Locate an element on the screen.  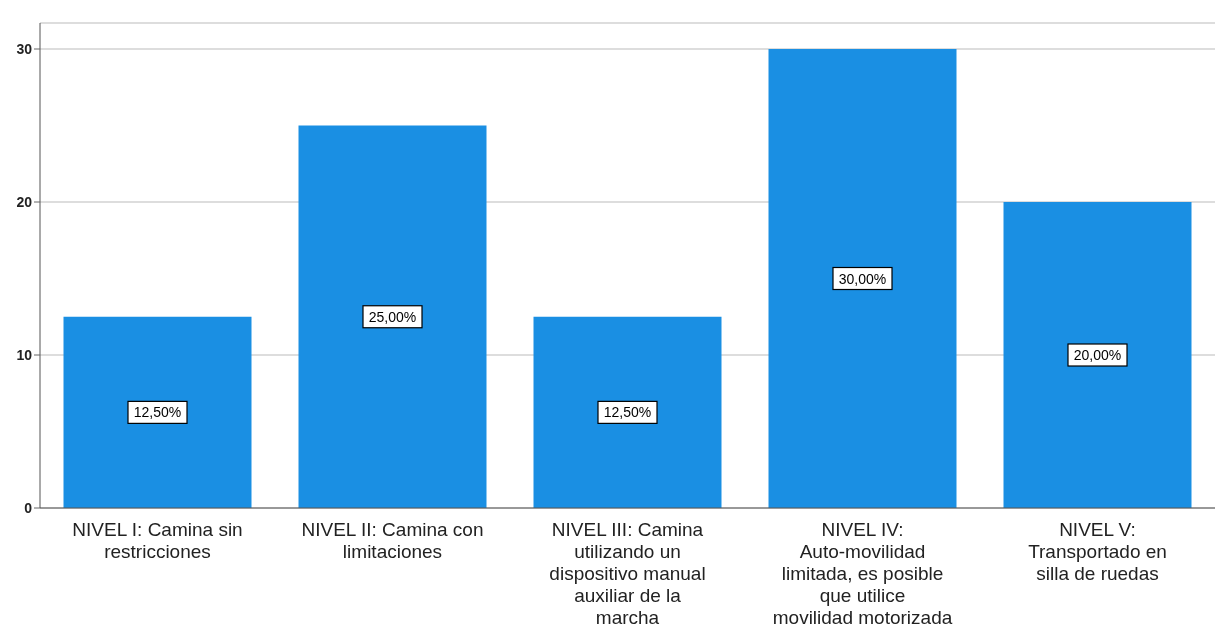
x-tick-label: NIVEL III: Camina utilizando un dispositivo manual auxiliar de la marcha is located at coordinates (627, 573).